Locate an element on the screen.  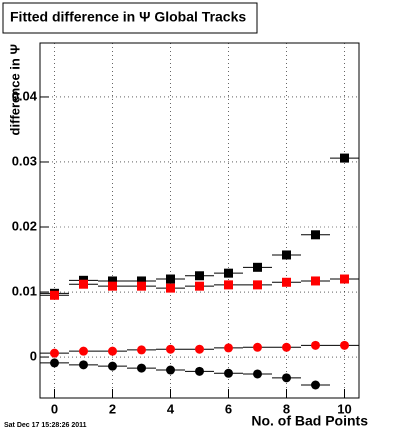
x-tick-label: 0 is located at coordinates (54, 408).